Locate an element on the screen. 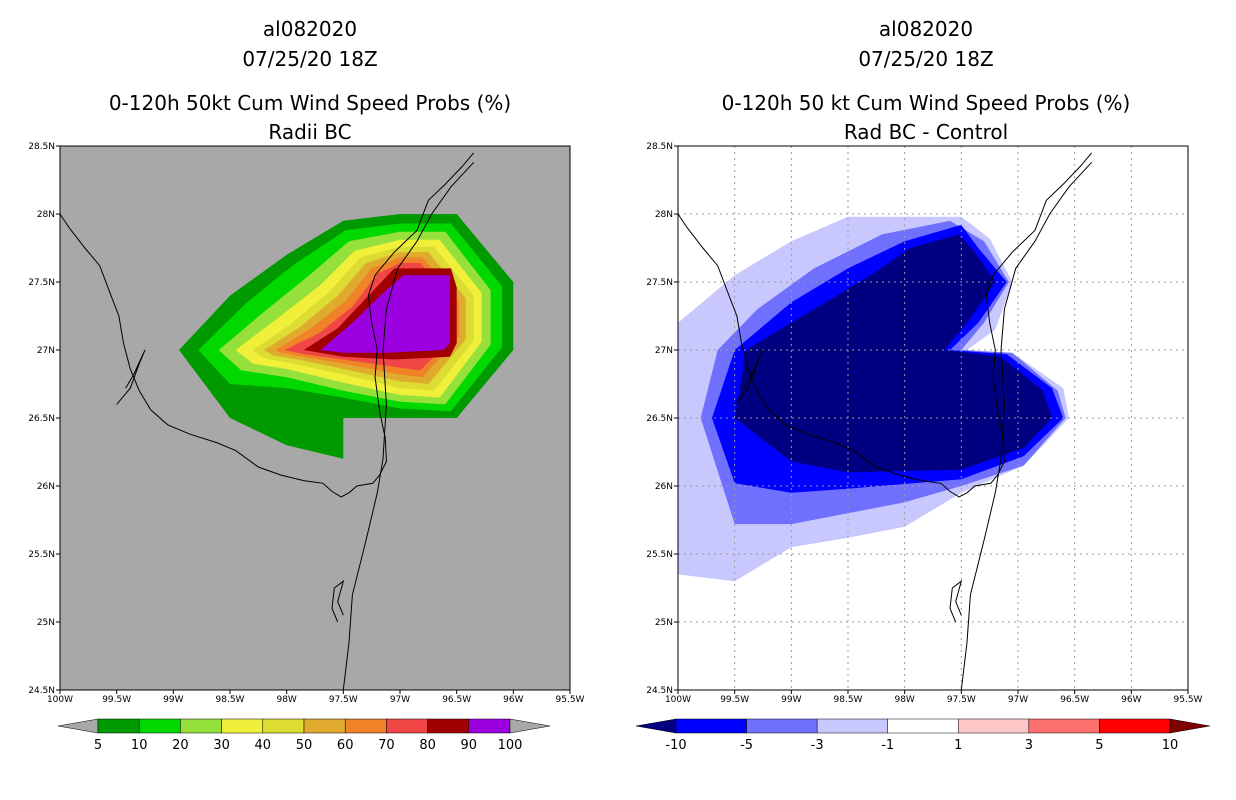  left-colorbar-label: 90 is located at coordinates (469, 745).